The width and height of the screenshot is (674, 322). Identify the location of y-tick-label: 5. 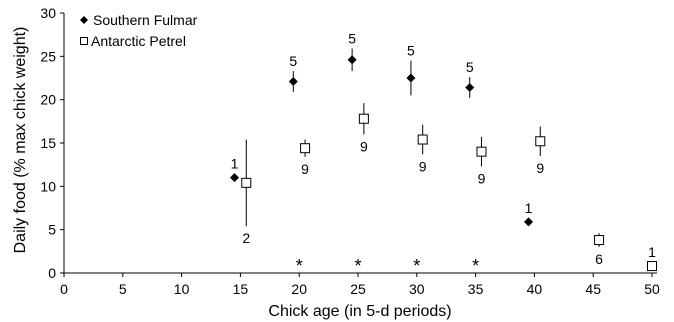
(52, 230).